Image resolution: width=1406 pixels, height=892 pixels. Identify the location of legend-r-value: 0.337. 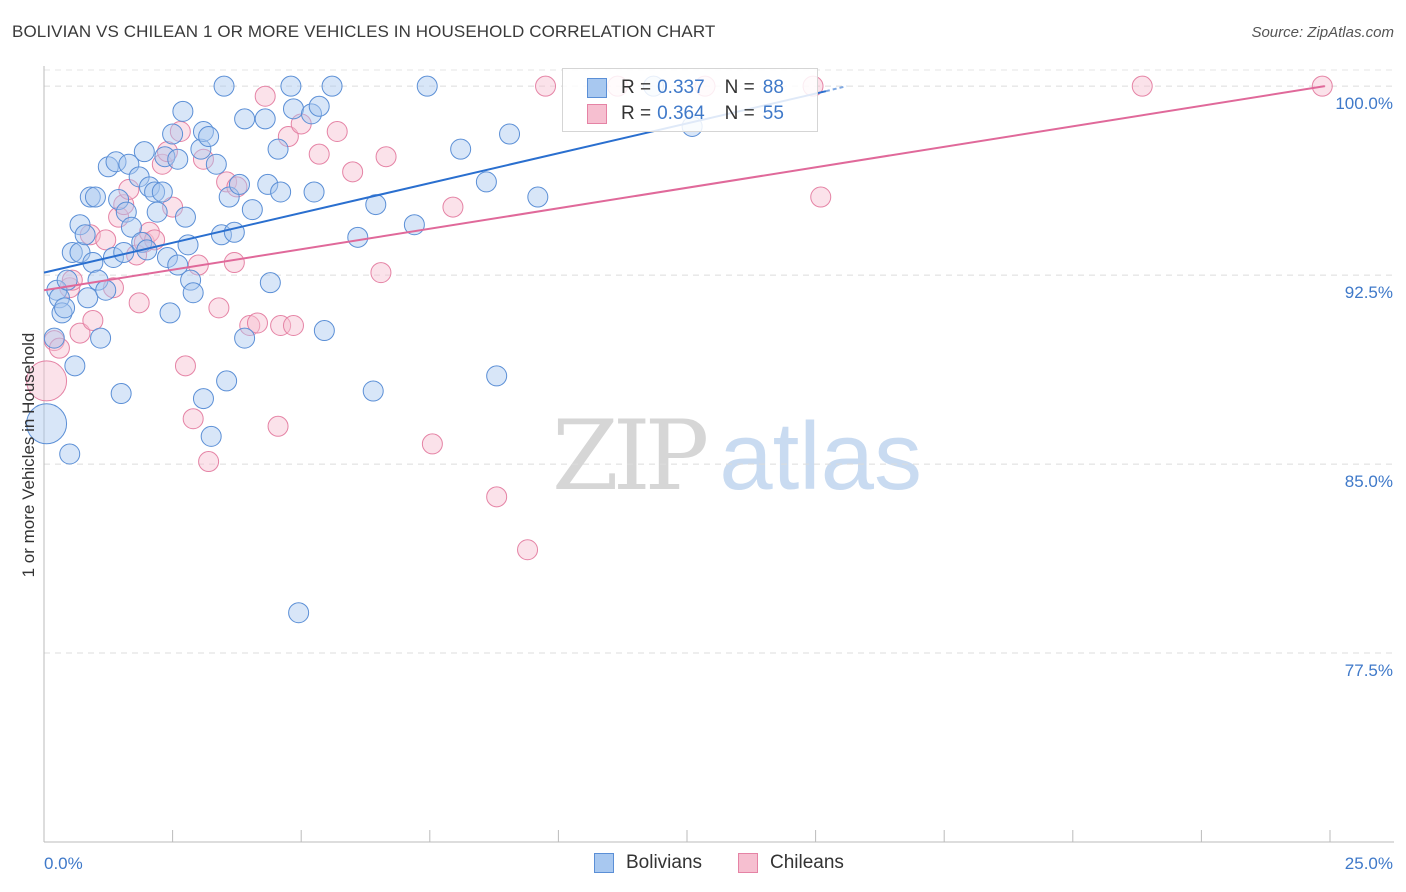
(681, 87).